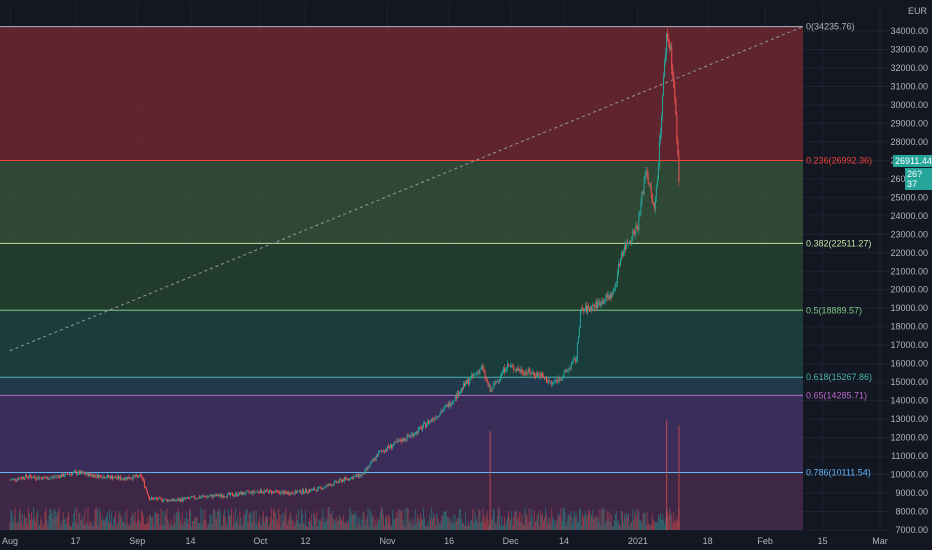 The height and width of the screenshot is (550, 932). What do you see at coordinates (830, 27) in the screenshot?
I see `fib-label-0: 0(34235.76)` at bounding box center [830, 27].